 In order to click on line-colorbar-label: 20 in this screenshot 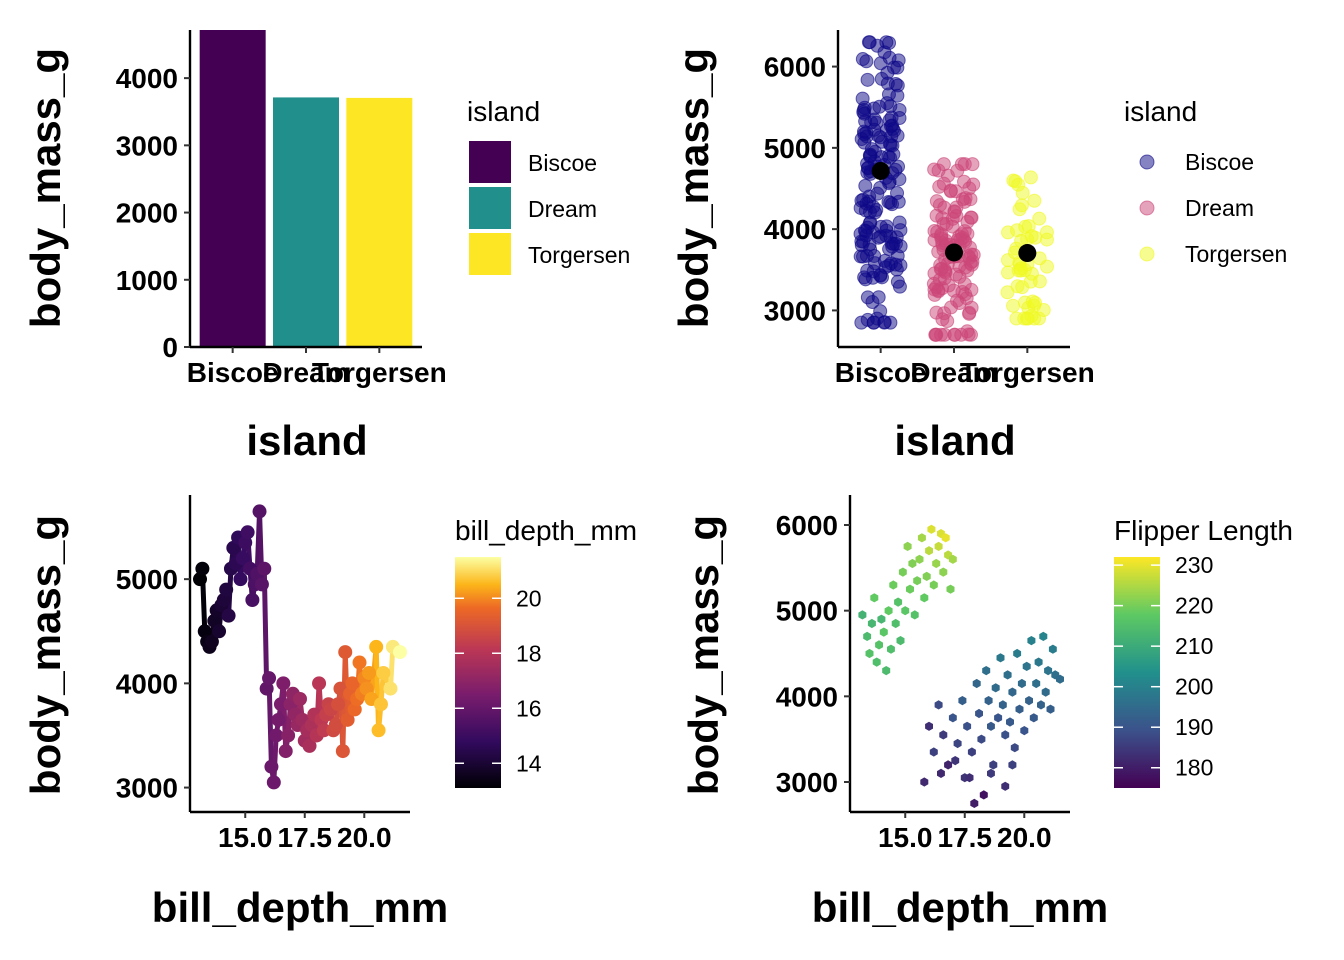, I will do `click(529, 598)`.